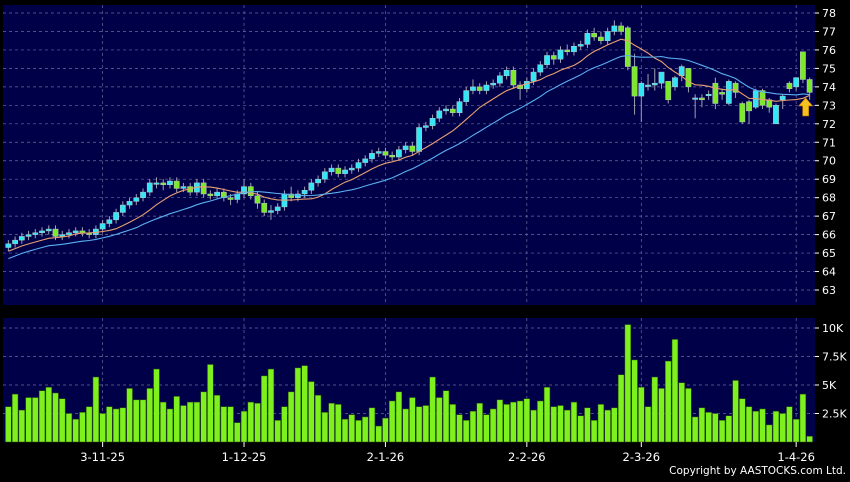 The height and width of the screenshot is (482, 850). Describe the element at coordinates (829, 235) in the screenshot. I see `price-tick-label: 66` at that location.